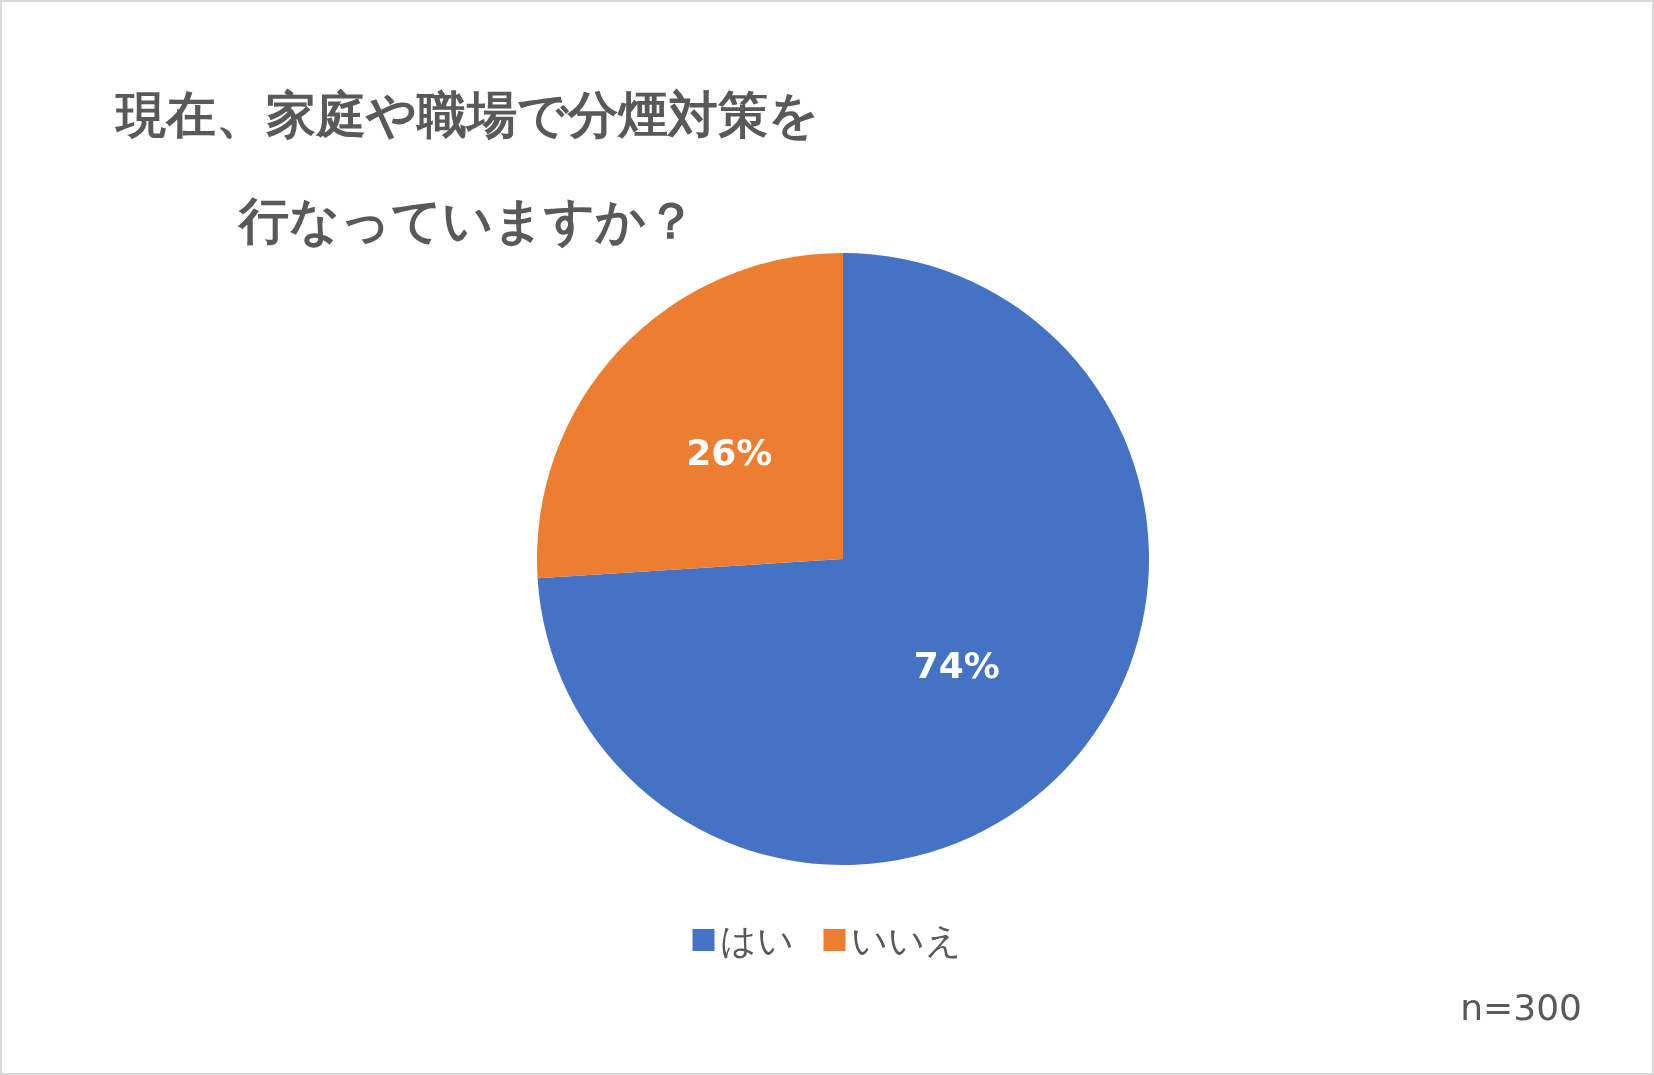 Image resolution: width=1654 pixels, height=1075 pixels. What do you see at coordinates (906, 940) in the screenshot?
I see `legend-label: いいえ` at bounding box center [906, 940].